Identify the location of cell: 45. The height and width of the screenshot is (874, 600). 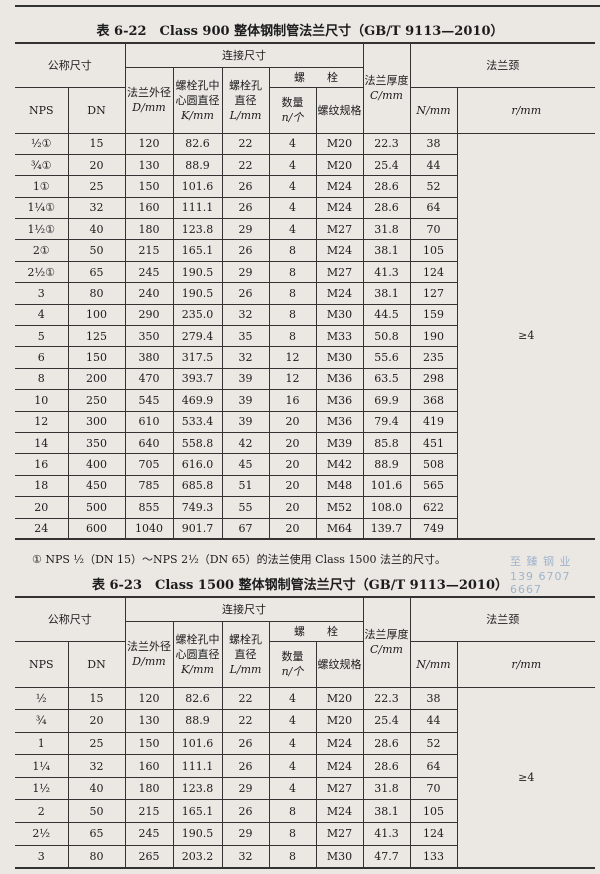
(245, 464).